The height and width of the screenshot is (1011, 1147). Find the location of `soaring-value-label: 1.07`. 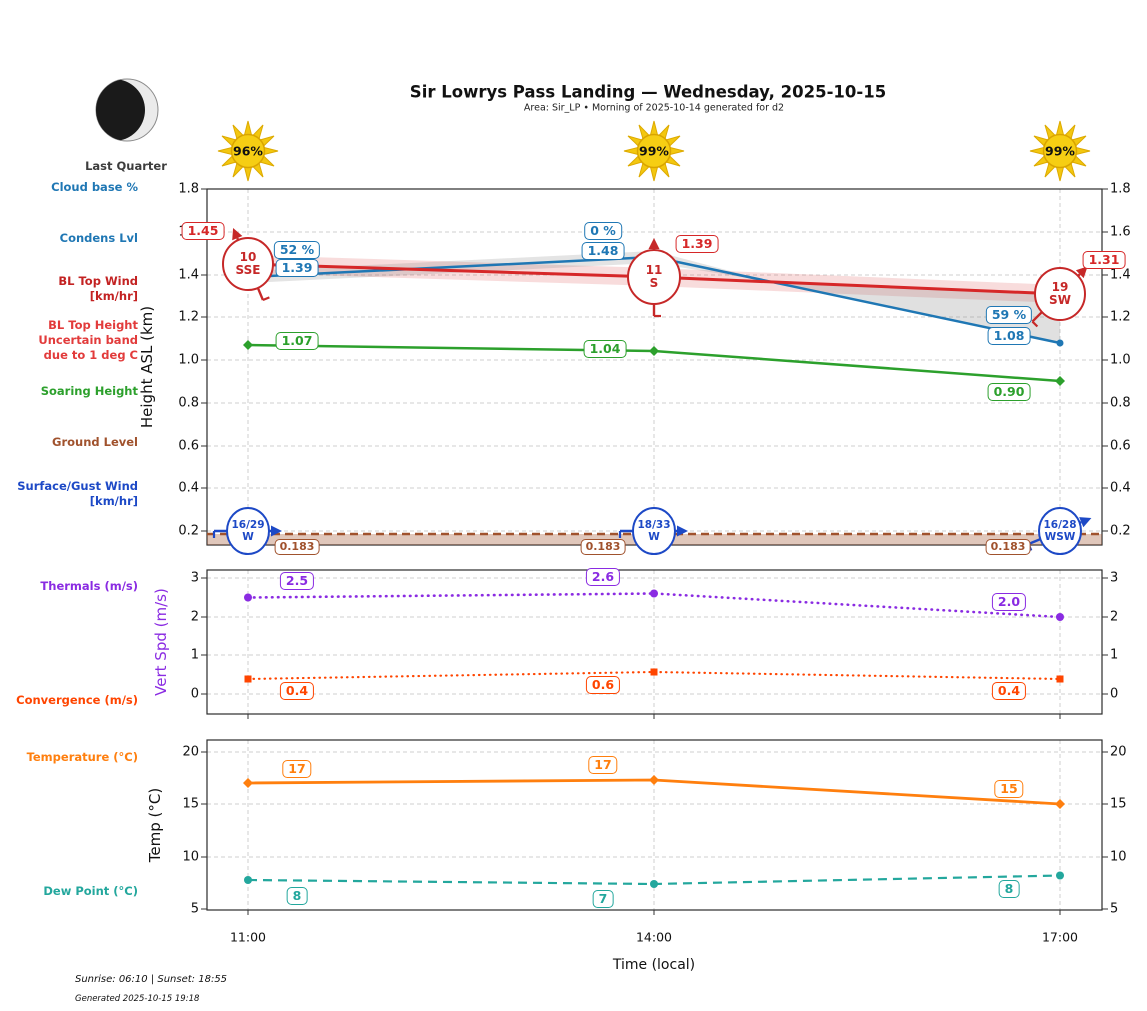

soaring-value-label: 1.07 is located at coordinates (297, 341).